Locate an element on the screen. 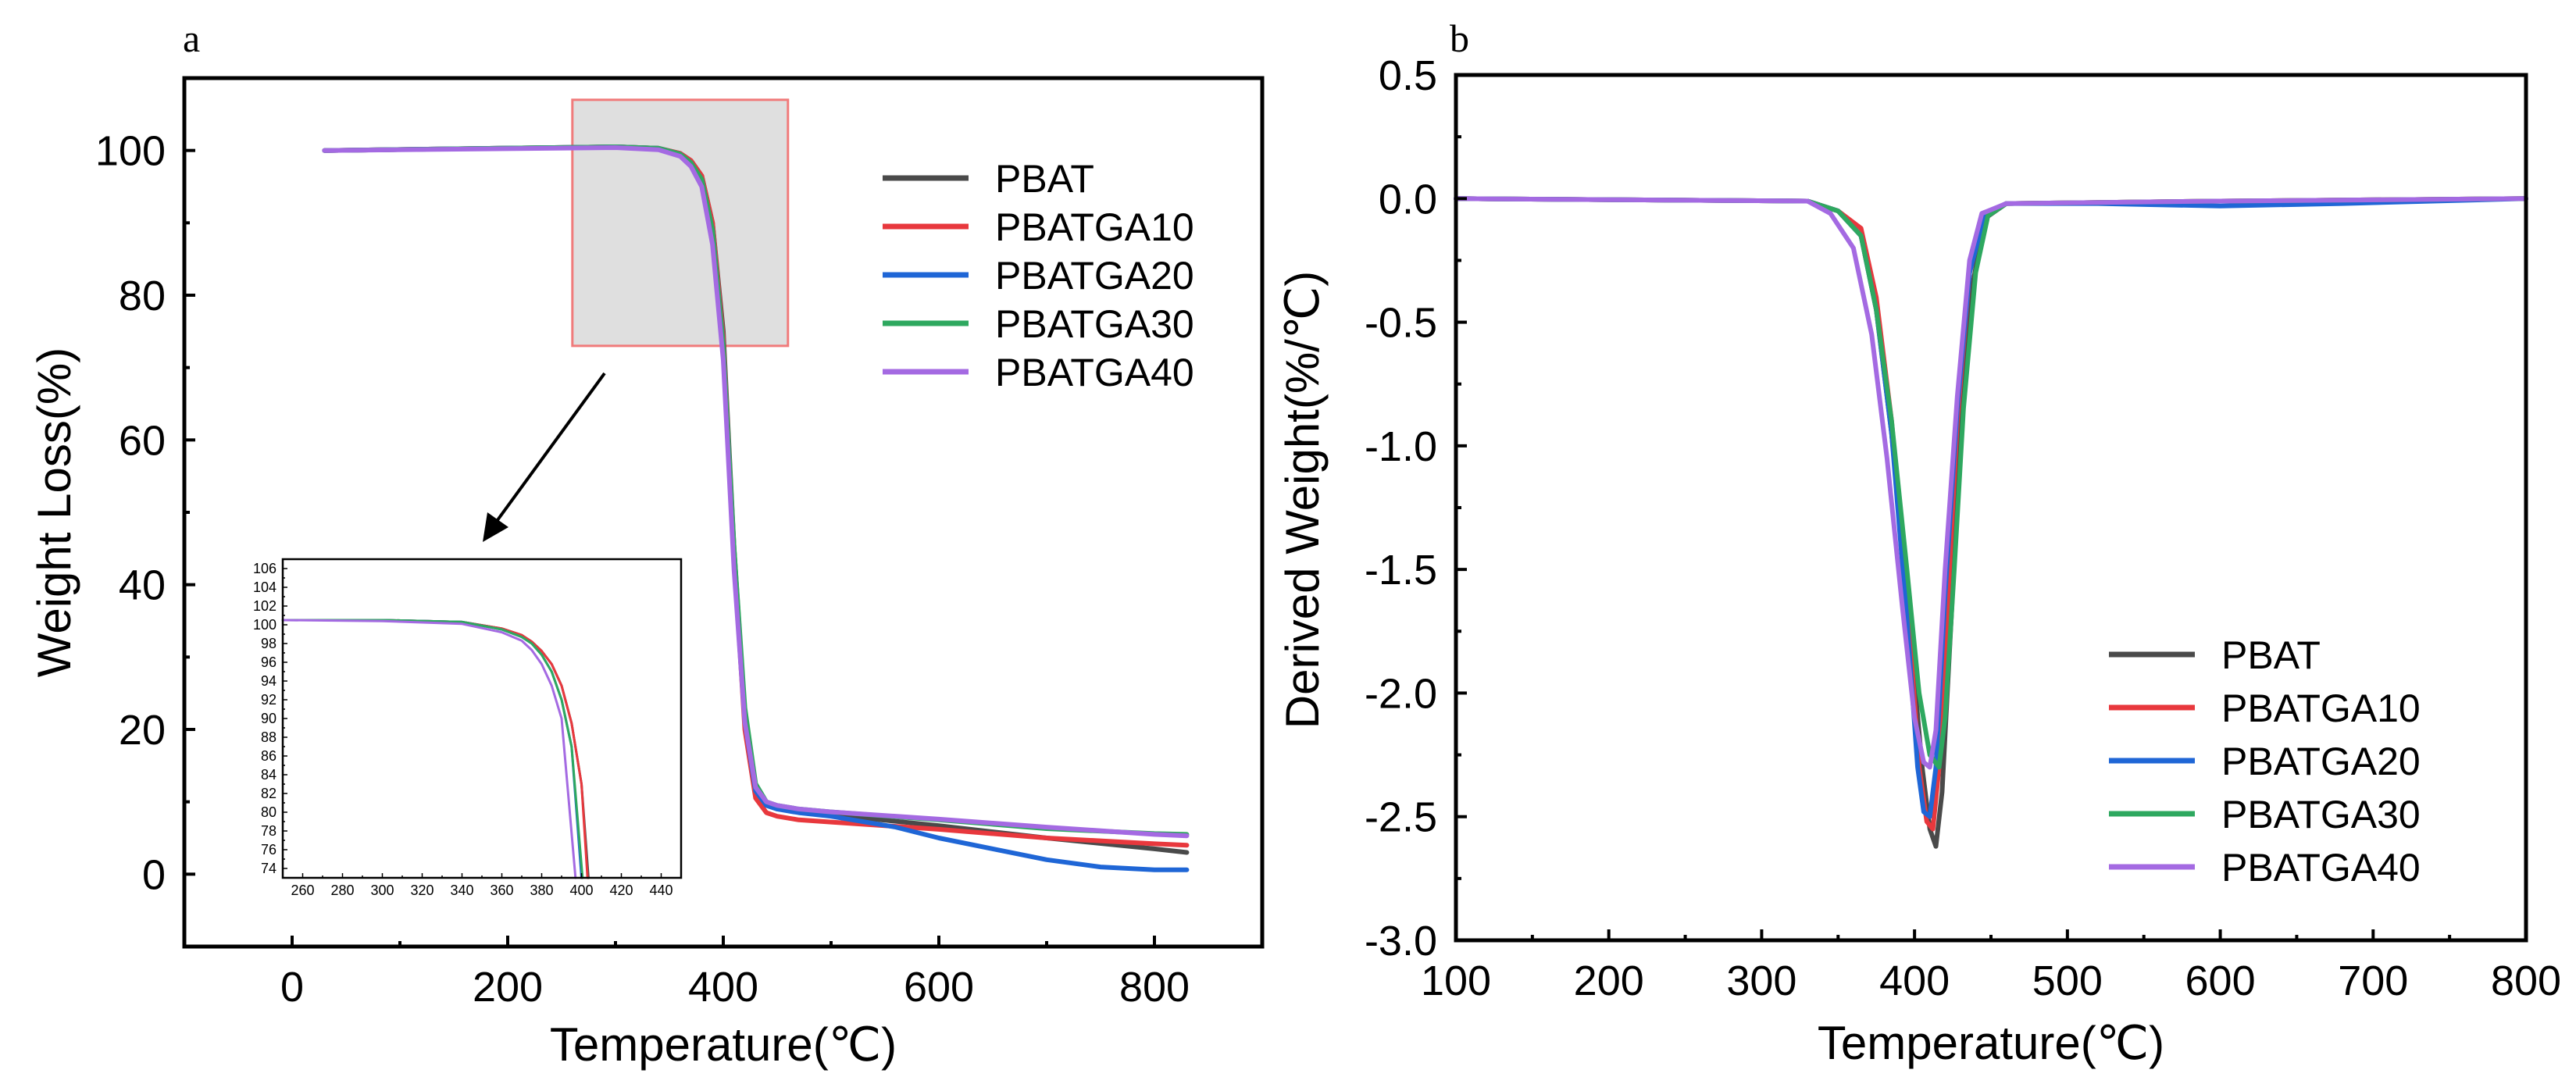 The image size is (2576, 1084). inset-xtick-label: 260 is located at coordinates (302, 890).